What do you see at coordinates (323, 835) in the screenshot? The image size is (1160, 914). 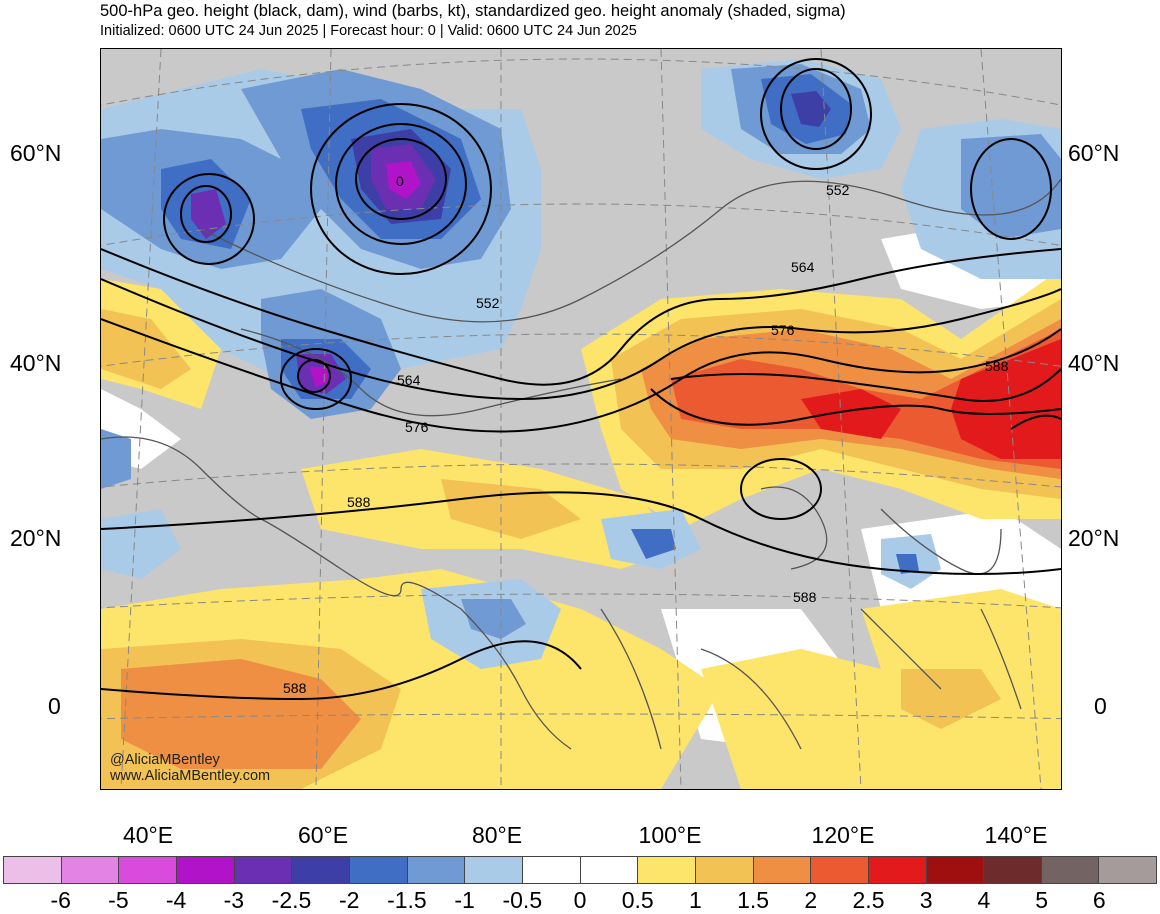 I see `lon-label-60e: 60°E` at bounding box center [323, 835].